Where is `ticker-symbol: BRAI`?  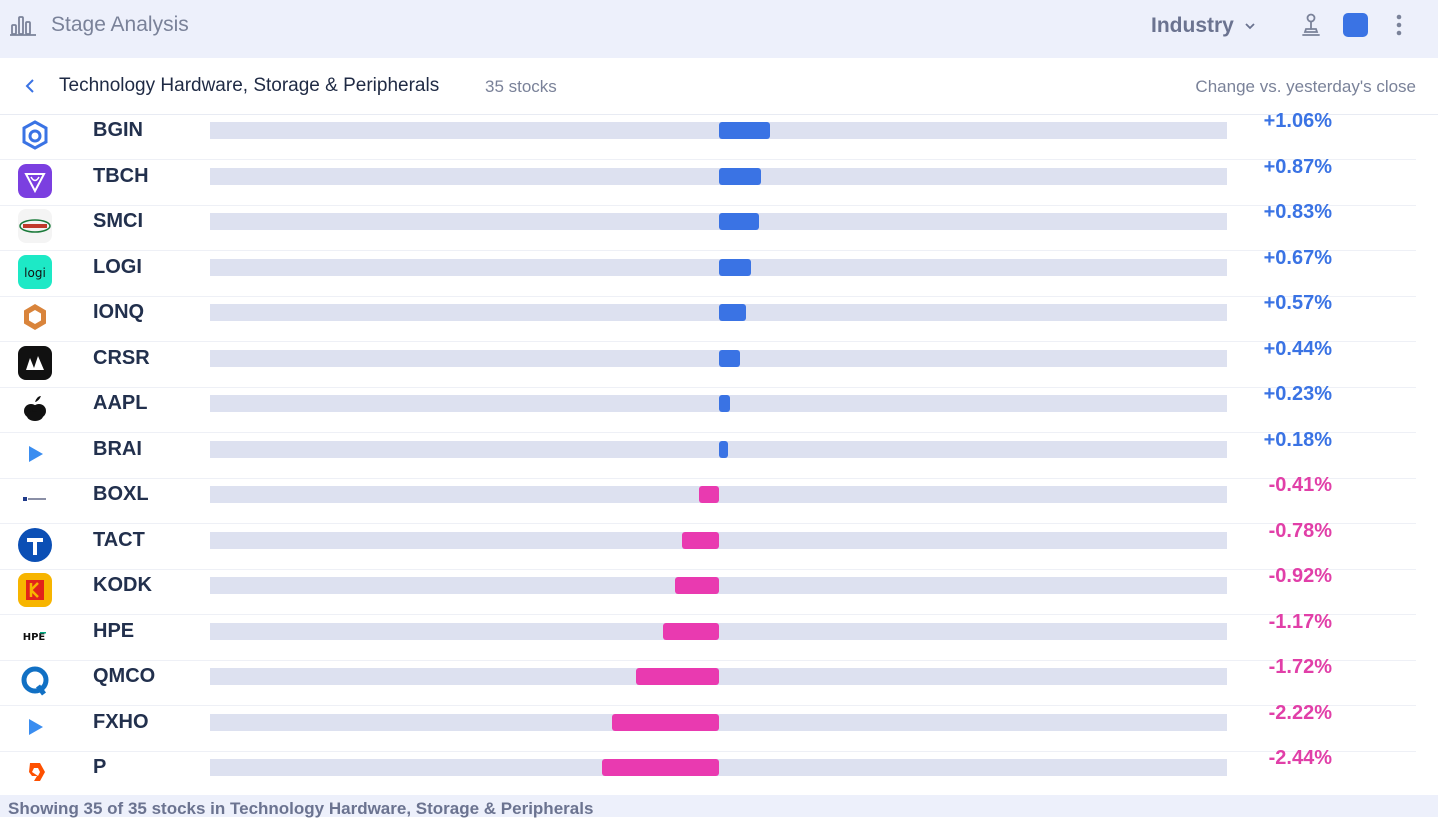 ticker-symbol: BRAI is located at coordinates (117, 448).